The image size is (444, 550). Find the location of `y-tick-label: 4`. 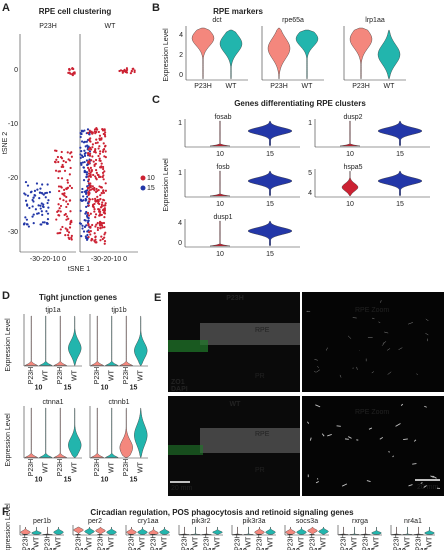

y-tick-label: 4 is located at coordinates (181, 35).